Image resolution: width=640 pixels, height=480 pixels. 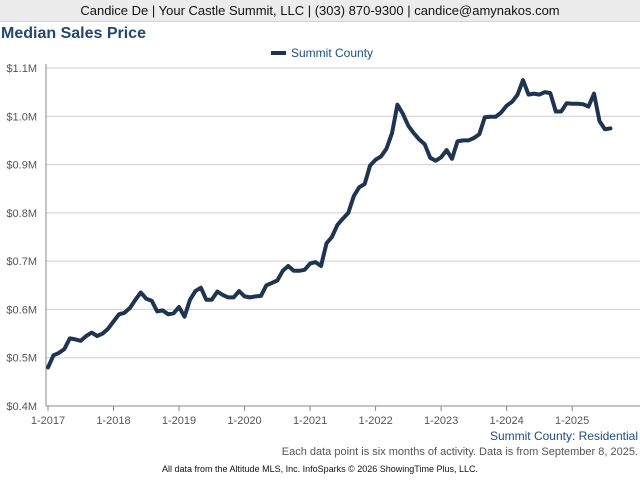 I want to click on x-tick-label: 1-2025, so click(x=572, y=421).